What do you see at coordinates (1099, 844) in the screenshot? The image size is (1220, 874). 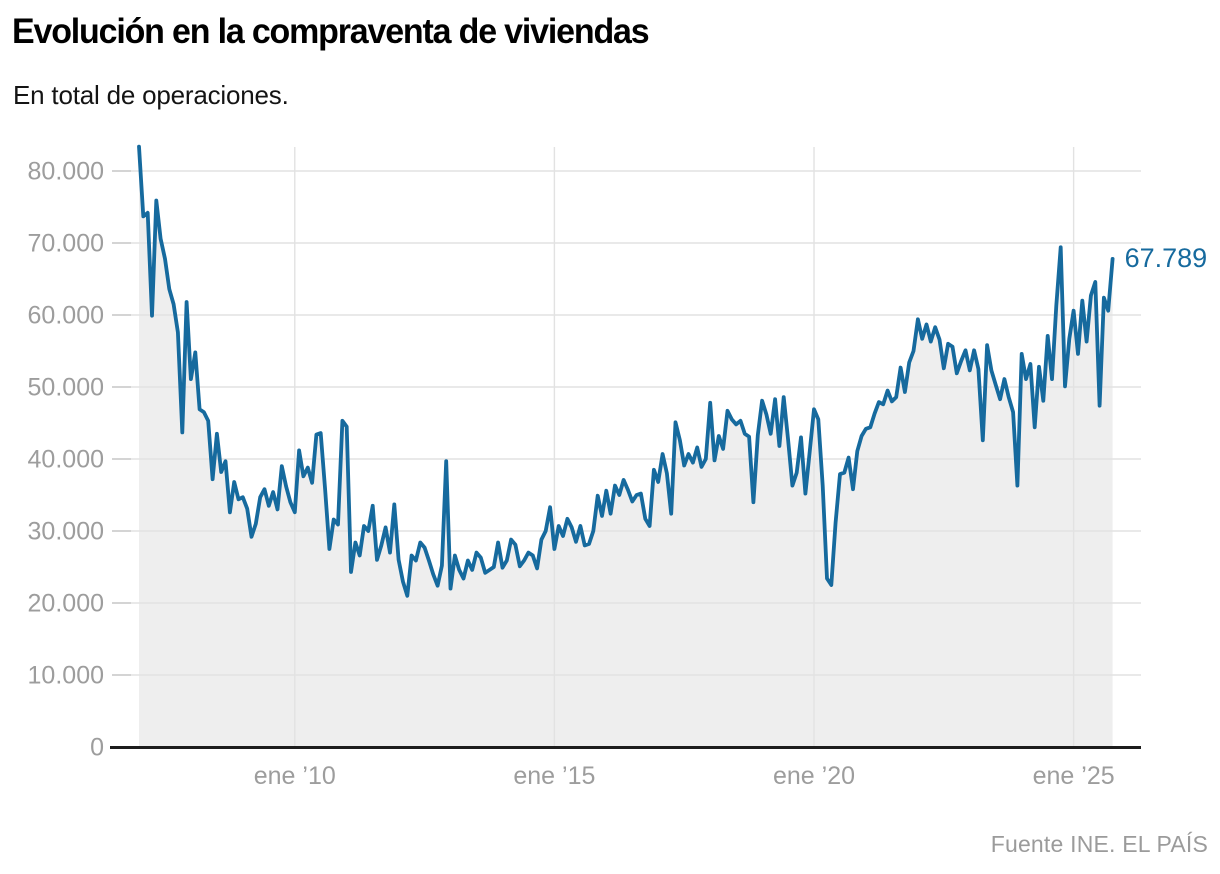 I see `source-credit: Fuente INE. EL PAÍS` at bounding box center [1099, 844].